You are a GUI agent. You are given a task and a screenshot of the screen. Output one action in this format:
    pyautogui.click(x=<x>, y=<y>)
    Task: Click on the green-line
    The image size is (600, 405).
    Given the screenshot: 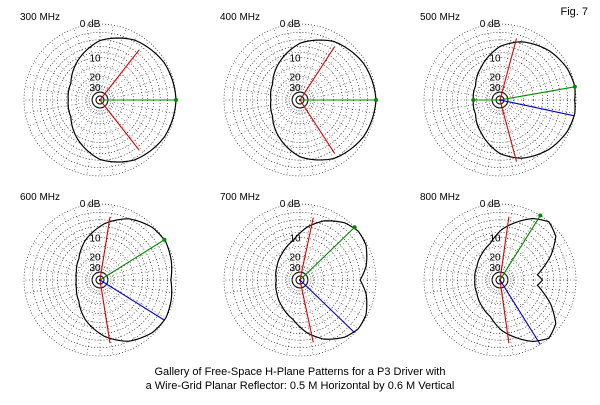 What is the action you would take?
    pyautogui.click(x=537, y=93)
    